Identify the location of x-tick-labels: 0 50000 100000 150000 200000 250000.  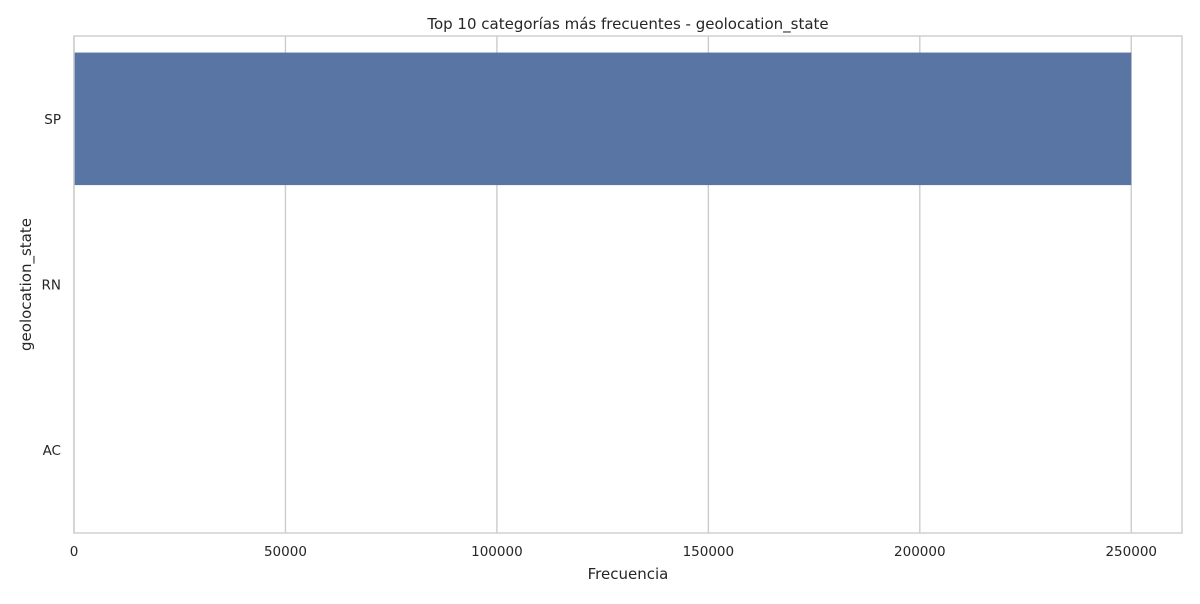
(613, 552).